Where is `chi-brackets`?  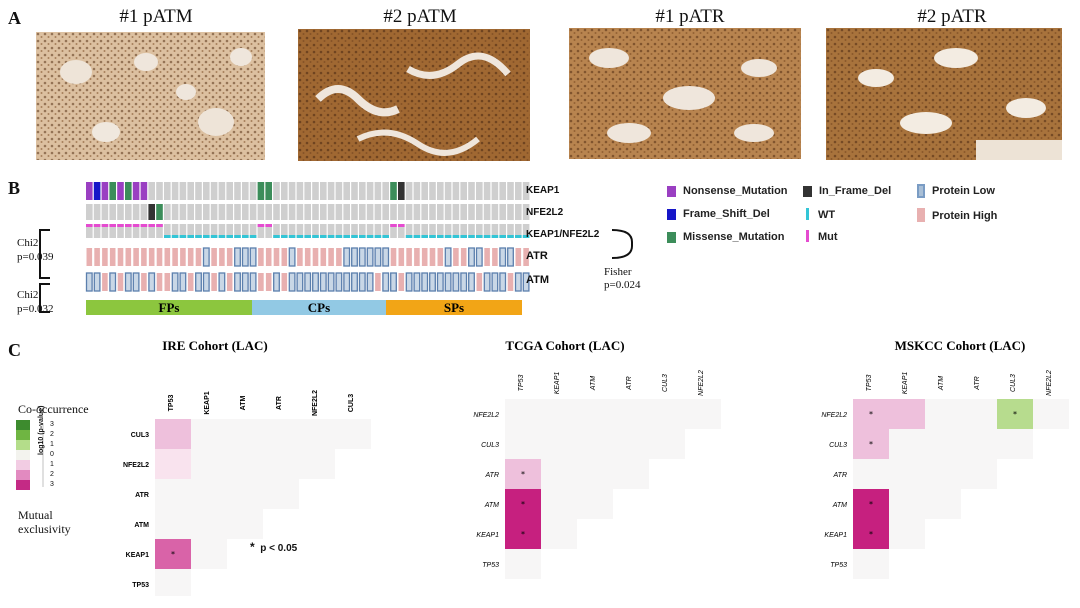 chi-brackets is located at coordinates (44, 271).